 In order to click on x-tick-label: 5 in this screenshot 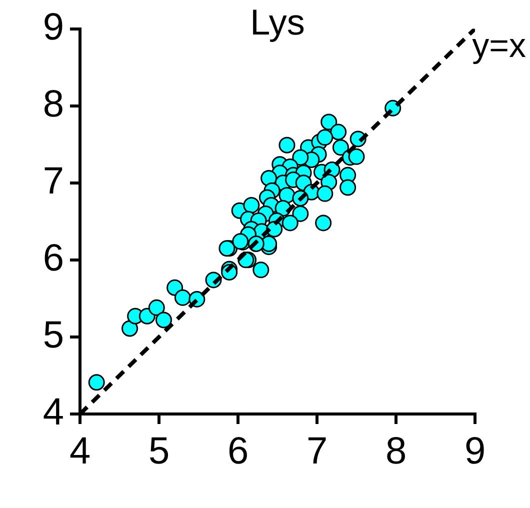, I will do `click(159, 451)`.